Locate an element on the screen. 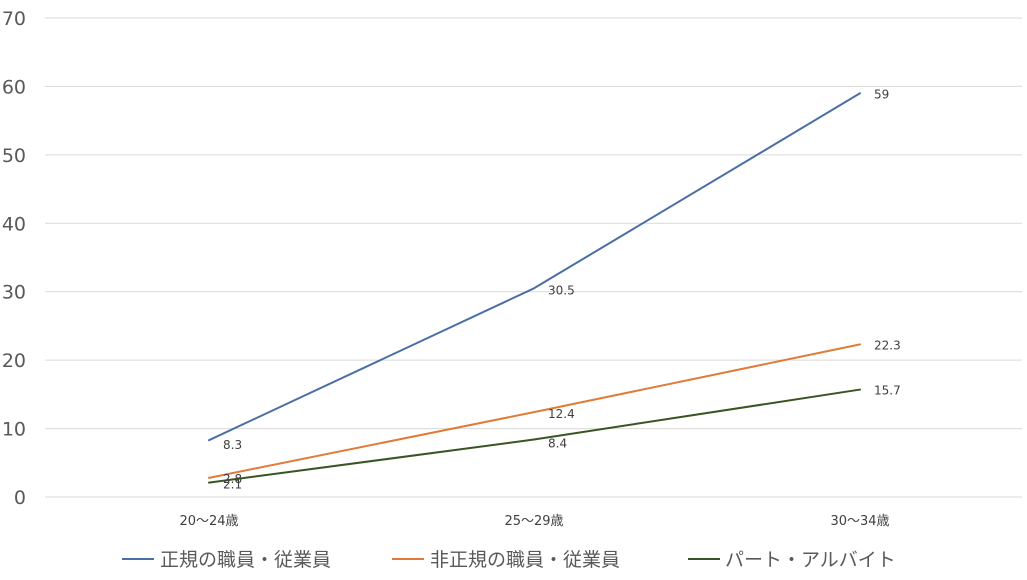  legend-label: 非正規の職員・従業員 is located at coordinates (525, 560).